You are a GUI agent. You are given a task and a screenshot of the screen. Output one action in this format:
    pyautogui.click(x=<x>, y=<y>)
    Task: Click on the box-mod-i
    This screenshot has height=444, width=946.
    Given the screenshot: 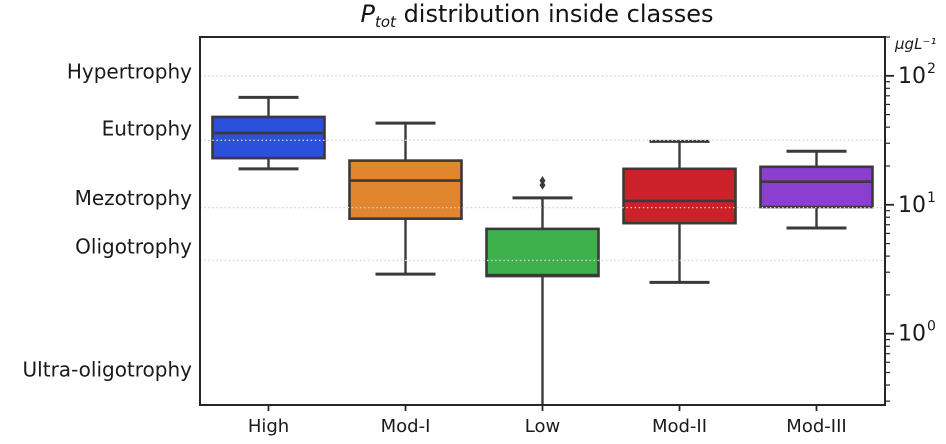 What is the action you would take?
    pyautogui.click(x=405, y=198)
    